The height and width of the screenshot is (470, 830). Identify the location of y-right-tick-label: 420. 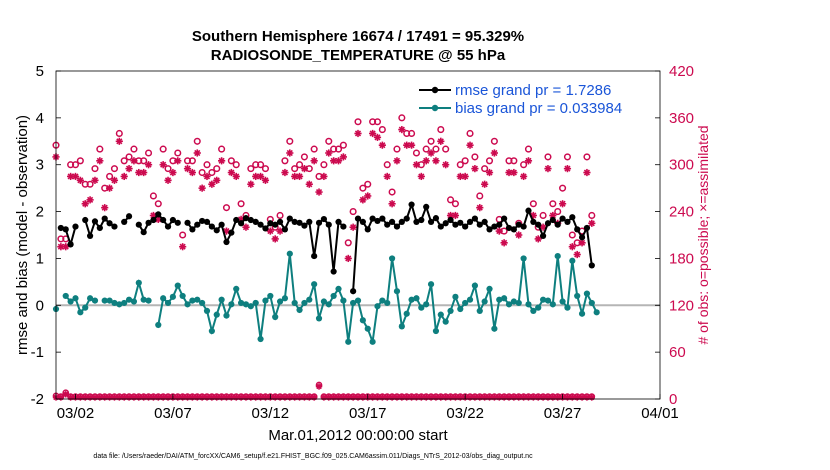
(681, 71).